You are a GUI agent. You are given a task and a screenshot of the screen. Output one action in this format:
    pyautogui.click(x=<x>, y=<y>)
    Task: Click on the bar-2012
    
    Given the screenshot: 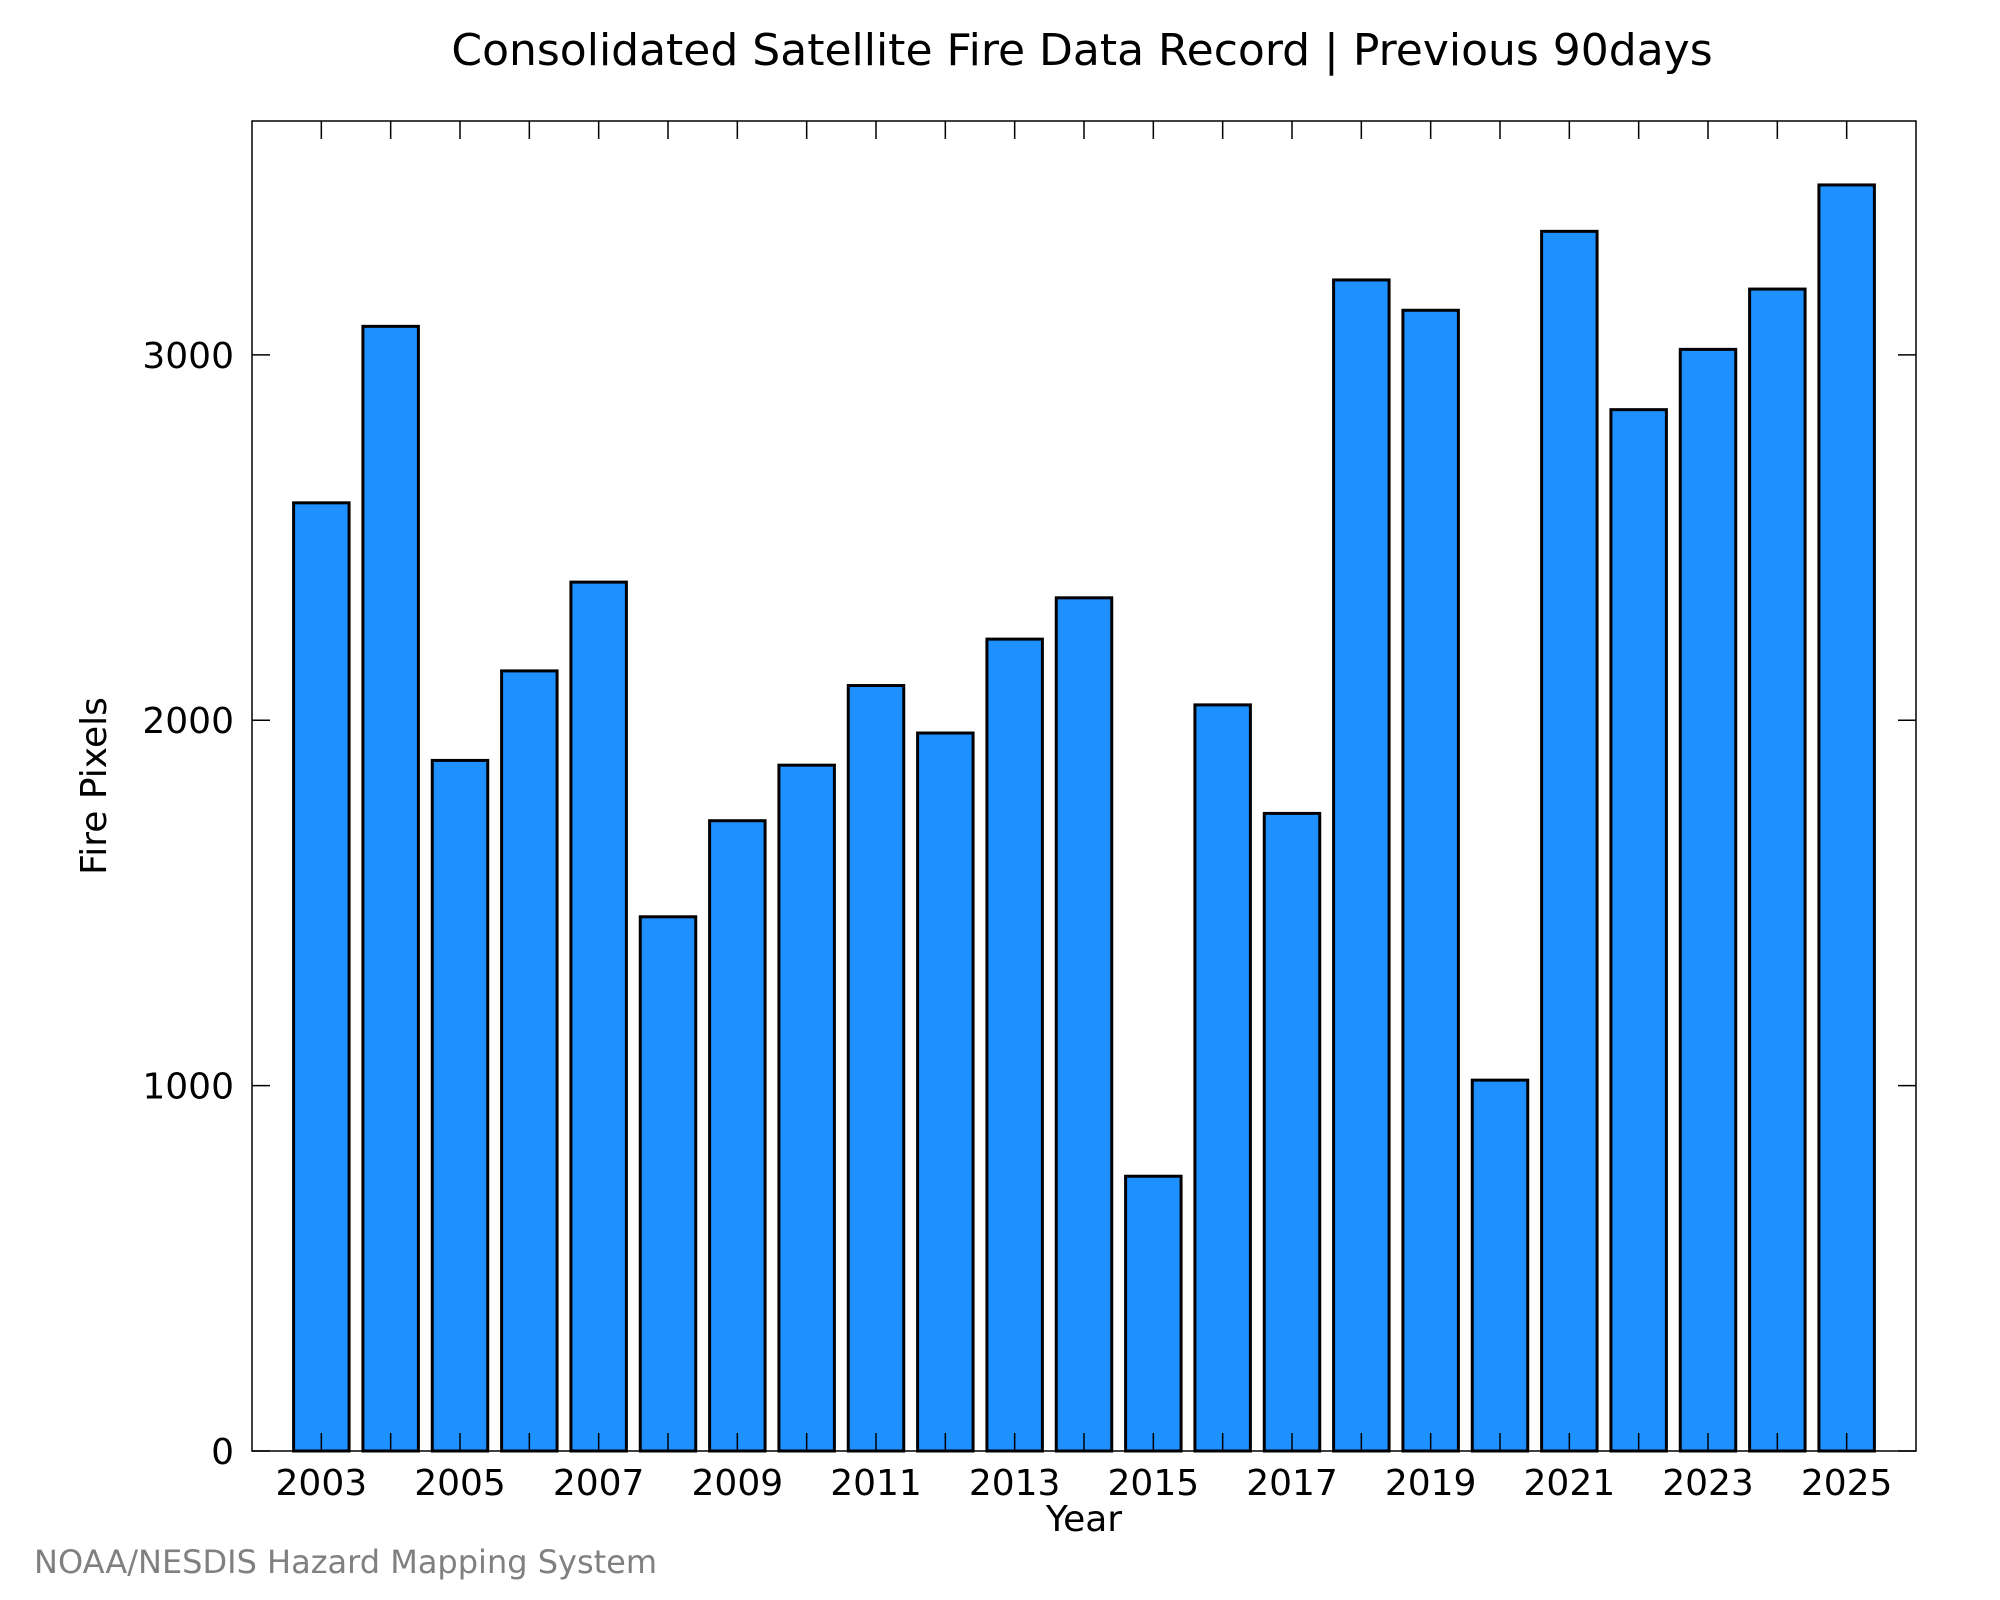 What is the action you would take?
    pyautogui.click(x=945, y=1092)
    